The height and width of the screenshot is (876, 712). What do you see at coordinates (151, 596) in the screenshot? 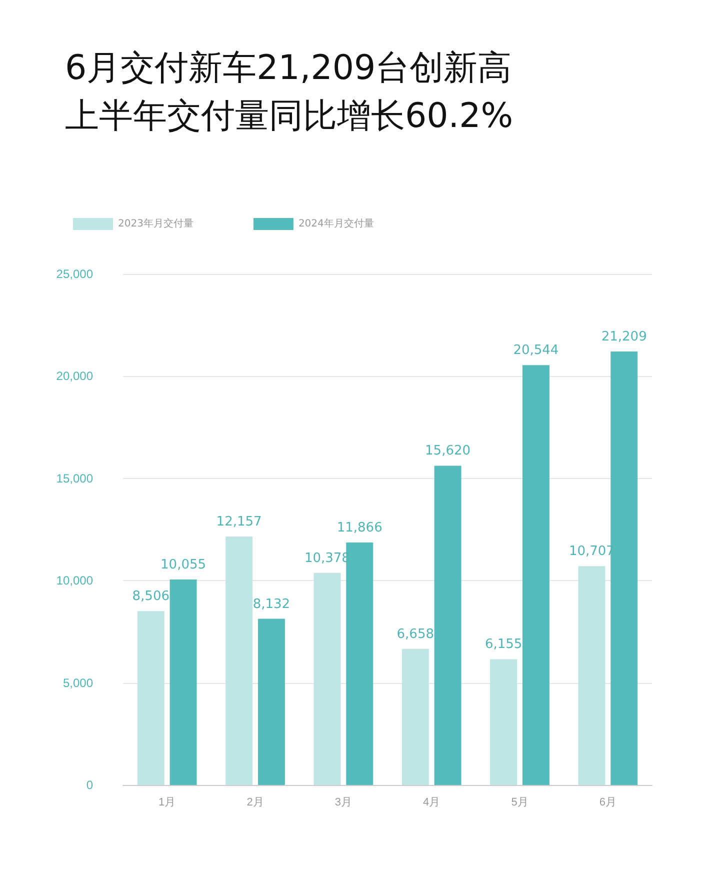
I see `data-label: 8,506` at bounding box center [151, 596].